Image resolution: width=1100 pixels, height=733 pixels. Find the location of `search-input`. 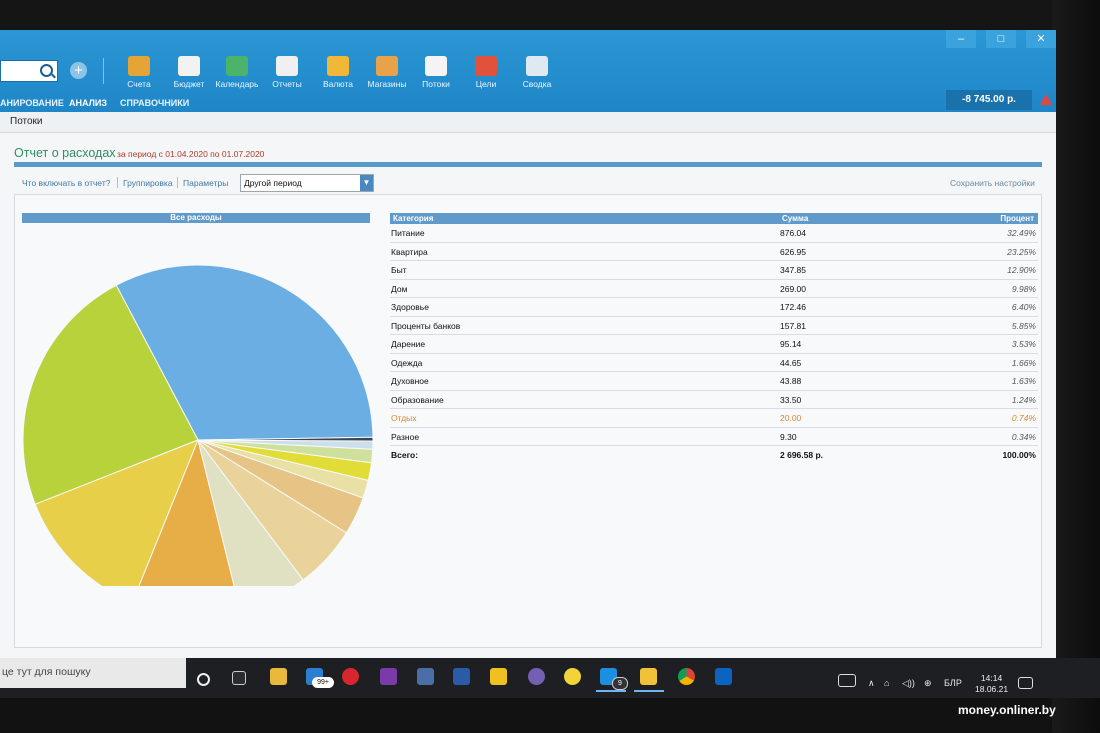

search-input is located at coordinates (29, 71).